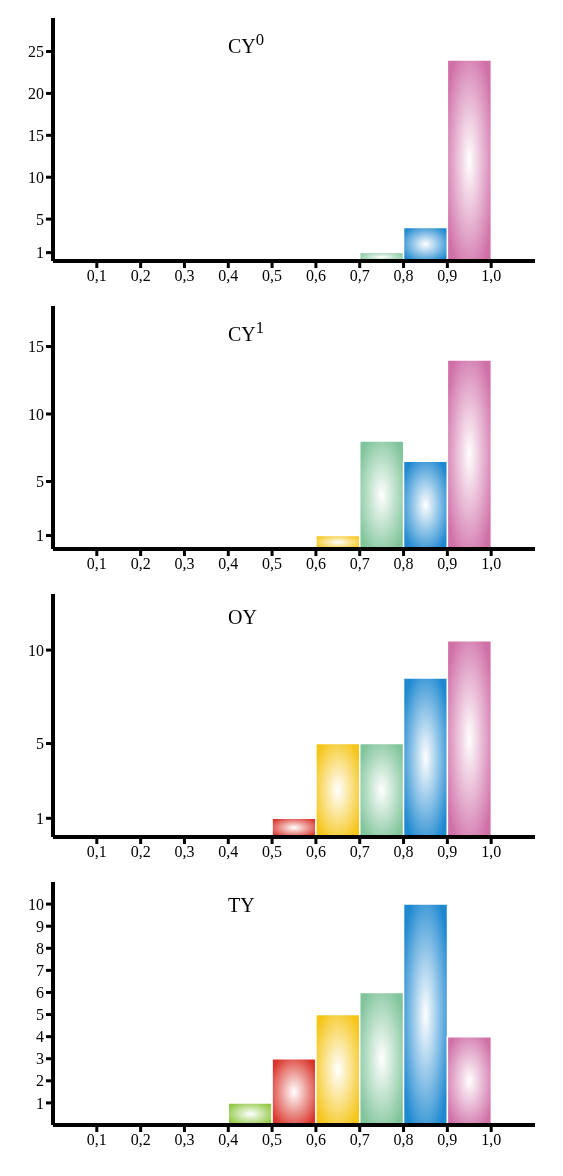  Describe the element at coordinates (40, 1081) in the screenshot. I see `y-tick-label: 2` at that location.